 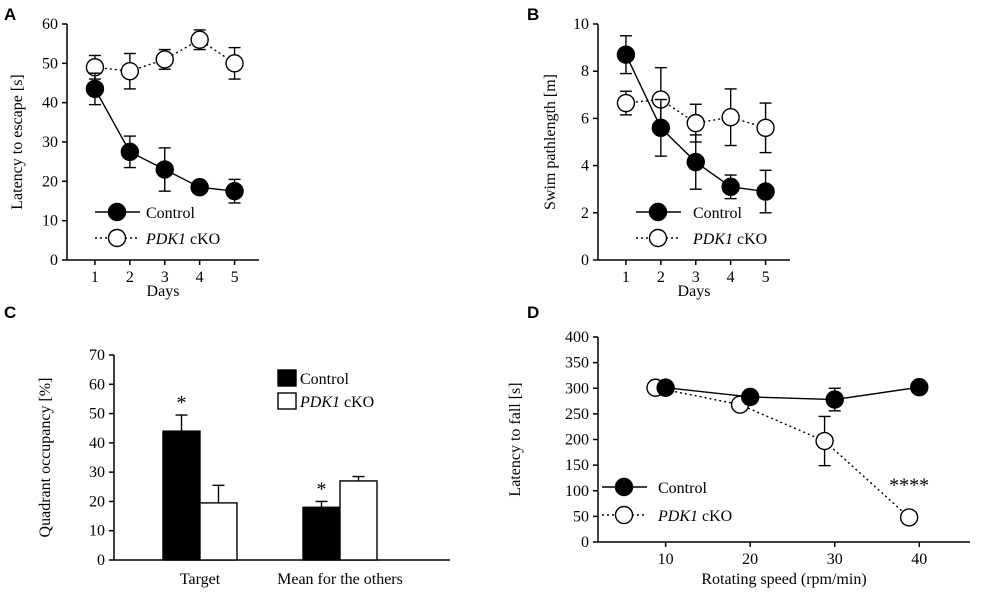 What do you see at coordinates (577, 491) in the screenshot?
I see `y-tick-label: 100` at bounding box center [577, 491].